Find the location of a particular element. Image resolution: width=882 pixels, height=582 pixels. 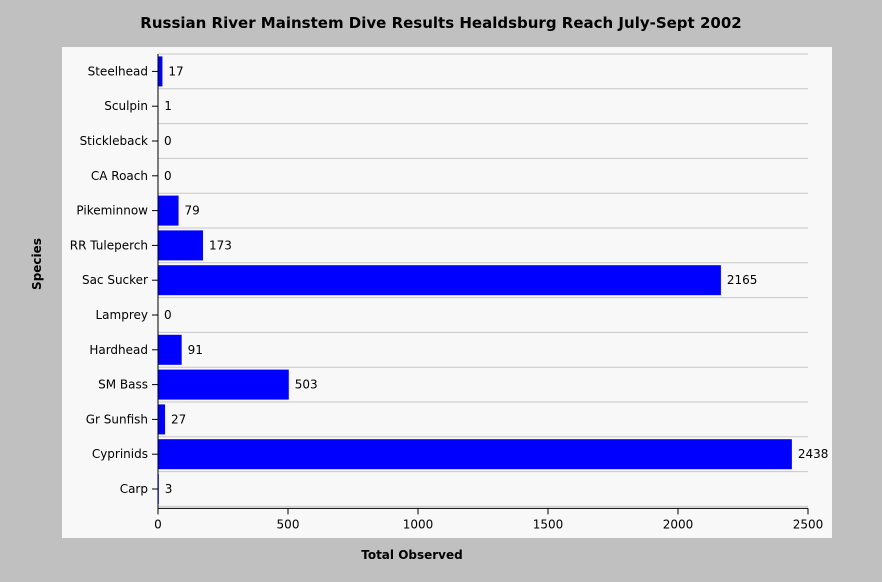

category-label: Pikeminnow is located at coordinates (112, 211).